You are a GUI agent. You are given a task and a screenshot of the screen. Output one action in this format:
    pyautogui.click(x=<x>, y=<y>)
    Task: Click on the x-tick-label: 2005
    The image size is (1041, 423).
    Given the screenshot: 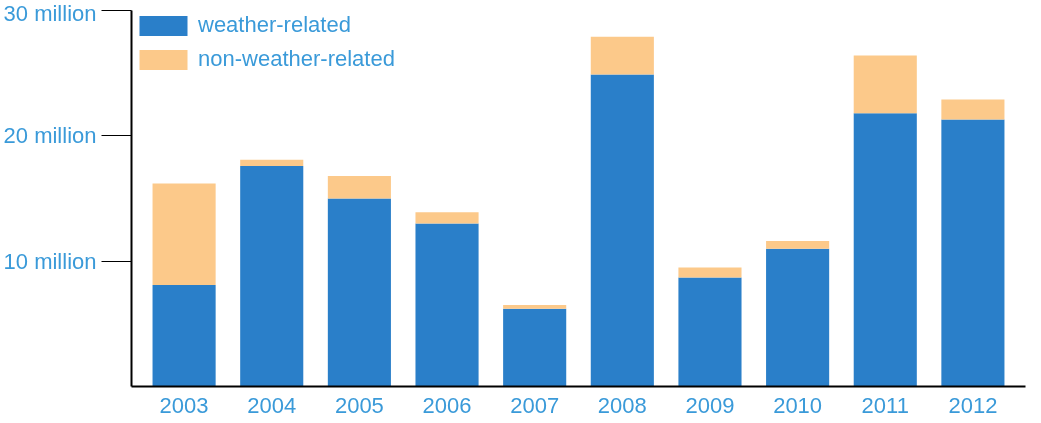 What is the action you would take?
    pyautogui.click(x=359, y=405)
    